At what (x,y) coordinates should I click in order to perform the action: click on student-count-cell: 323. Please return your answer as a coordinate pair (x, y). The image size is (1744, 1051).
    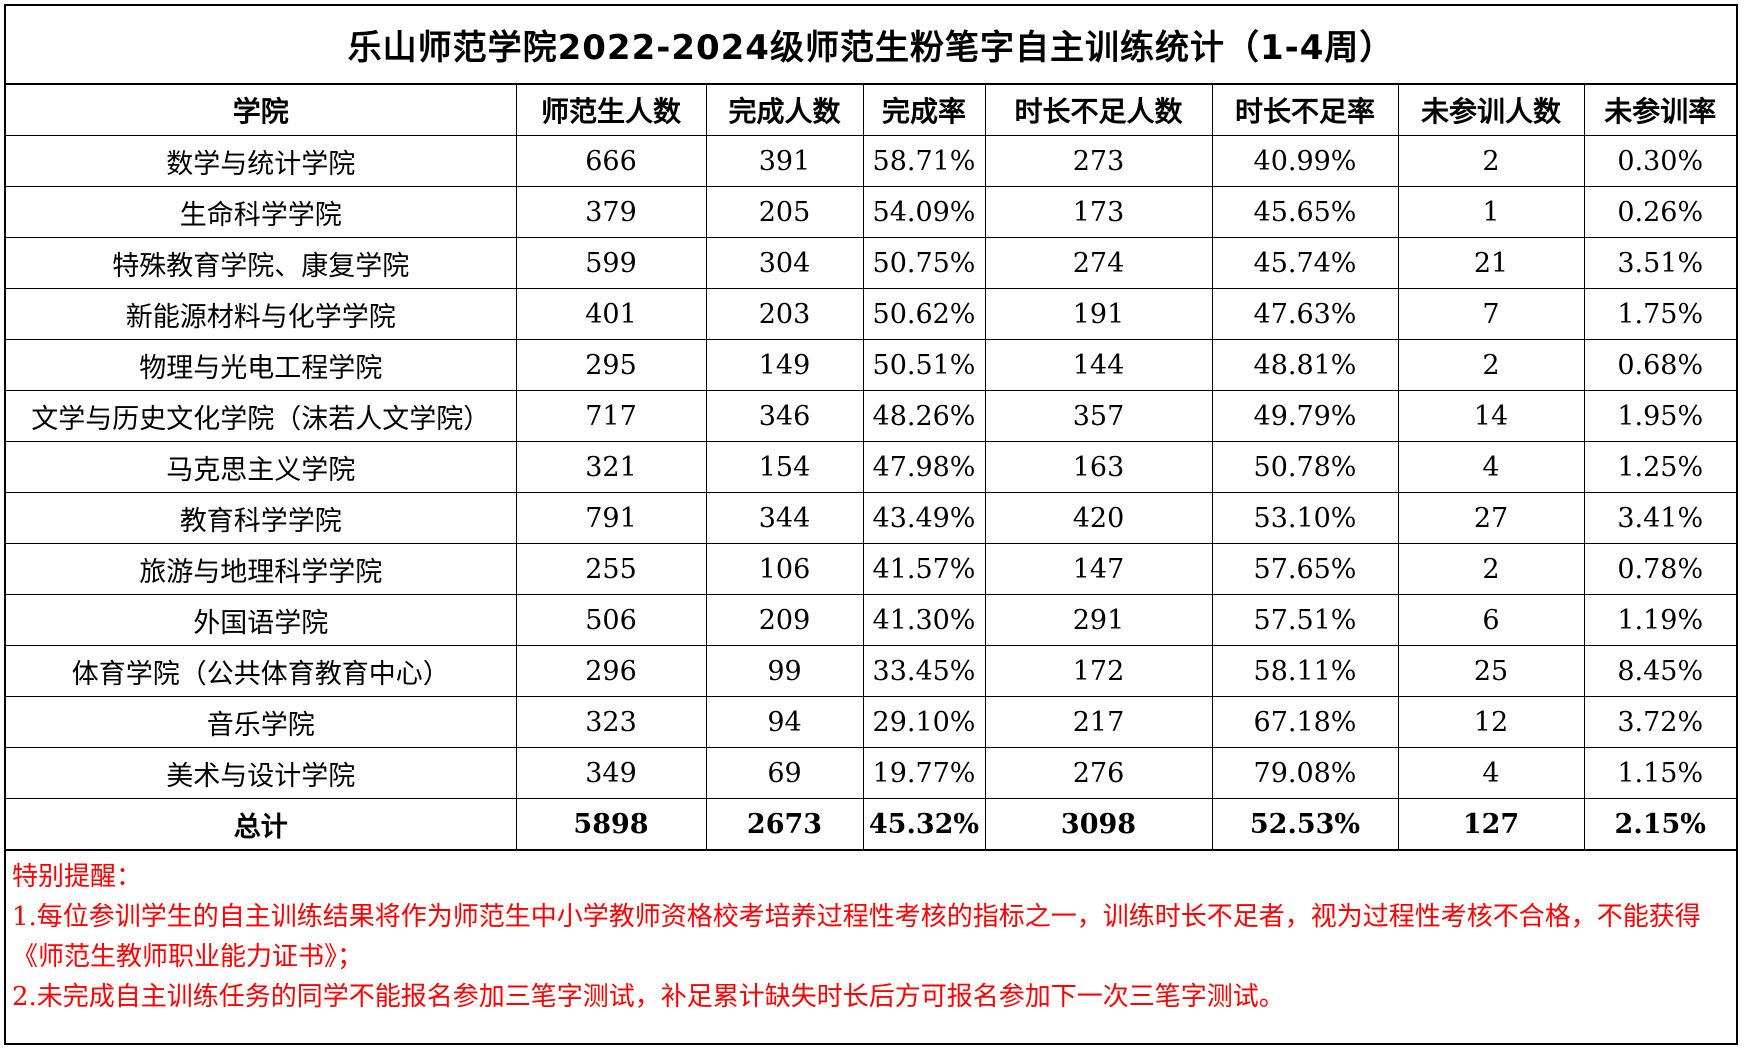
    Looking at the image, I should click on (611, 722).